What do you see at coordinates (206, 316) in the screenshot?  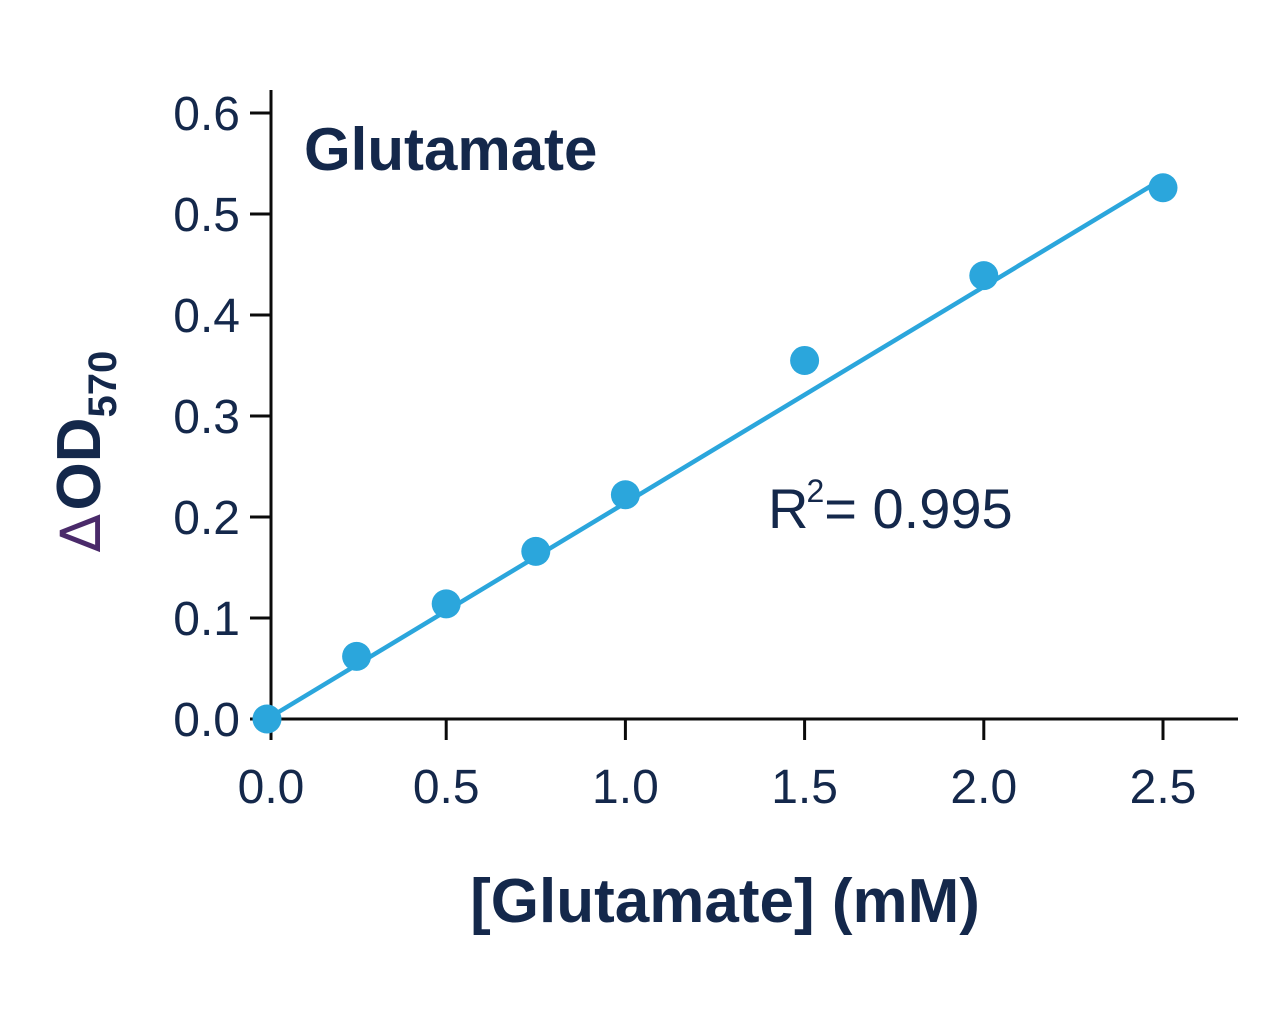 I see `y-tick-label: 0.4` at bounding box center [206, 316].